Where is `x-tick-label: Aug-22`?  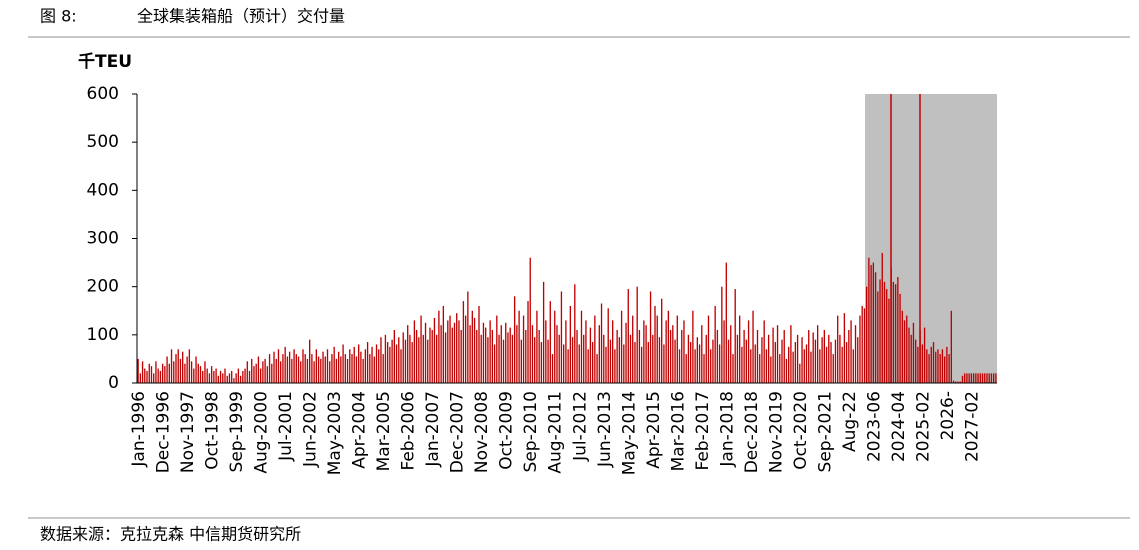
x-tick-label: Aug-22 is located at coordinates (850, 421).